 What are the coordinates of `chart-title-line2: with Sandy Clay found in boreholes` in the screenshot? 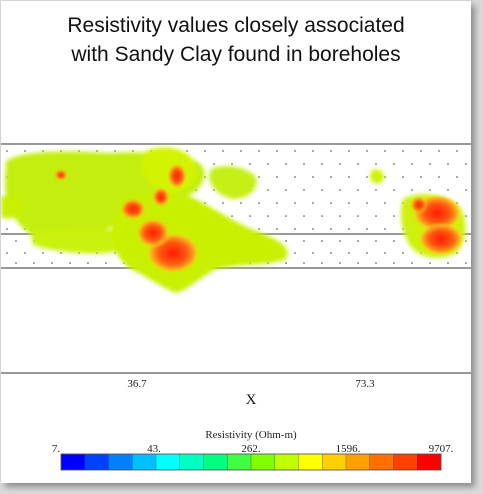 It's located at (236, 54).